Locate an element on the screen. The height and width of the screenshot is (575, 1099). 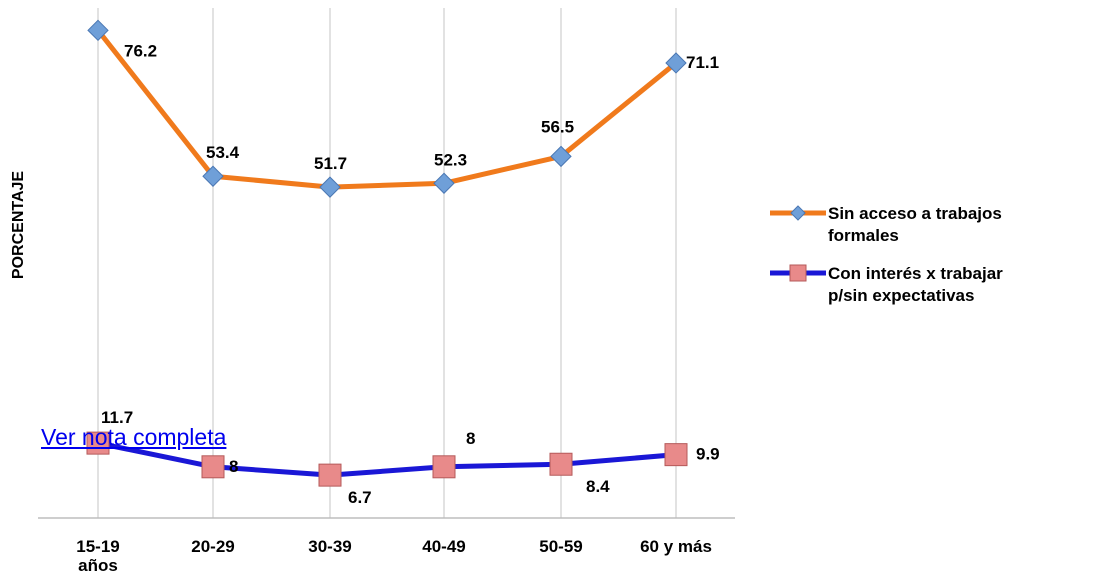
legend-label: Con interés x trabajar is located at coordinates (915, 273).